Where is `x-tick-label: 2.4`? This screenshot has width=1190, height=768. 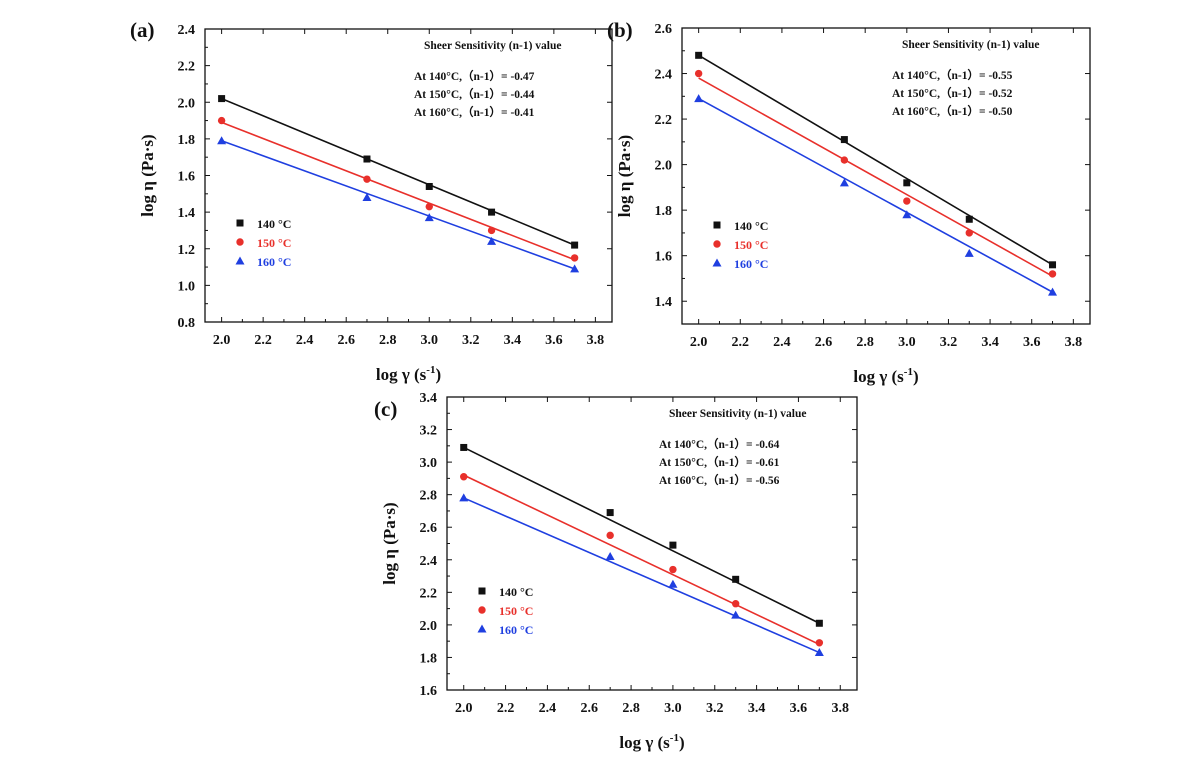
x-tick-label: 2.4 is located at coordinates (305, 340).